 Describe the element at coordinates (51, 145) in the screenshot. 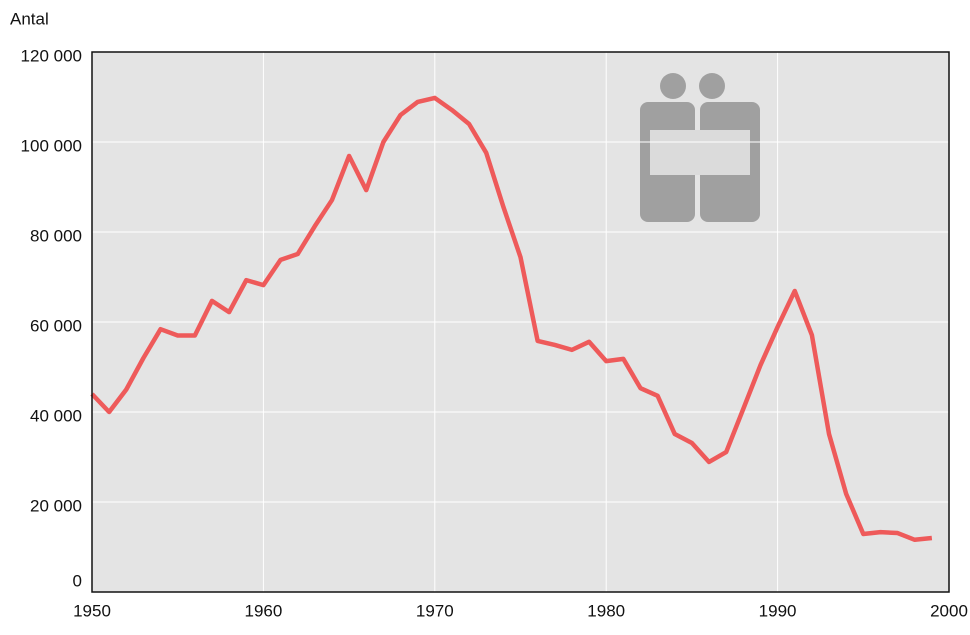

I see `y-tick-label: 100 000` at that location.